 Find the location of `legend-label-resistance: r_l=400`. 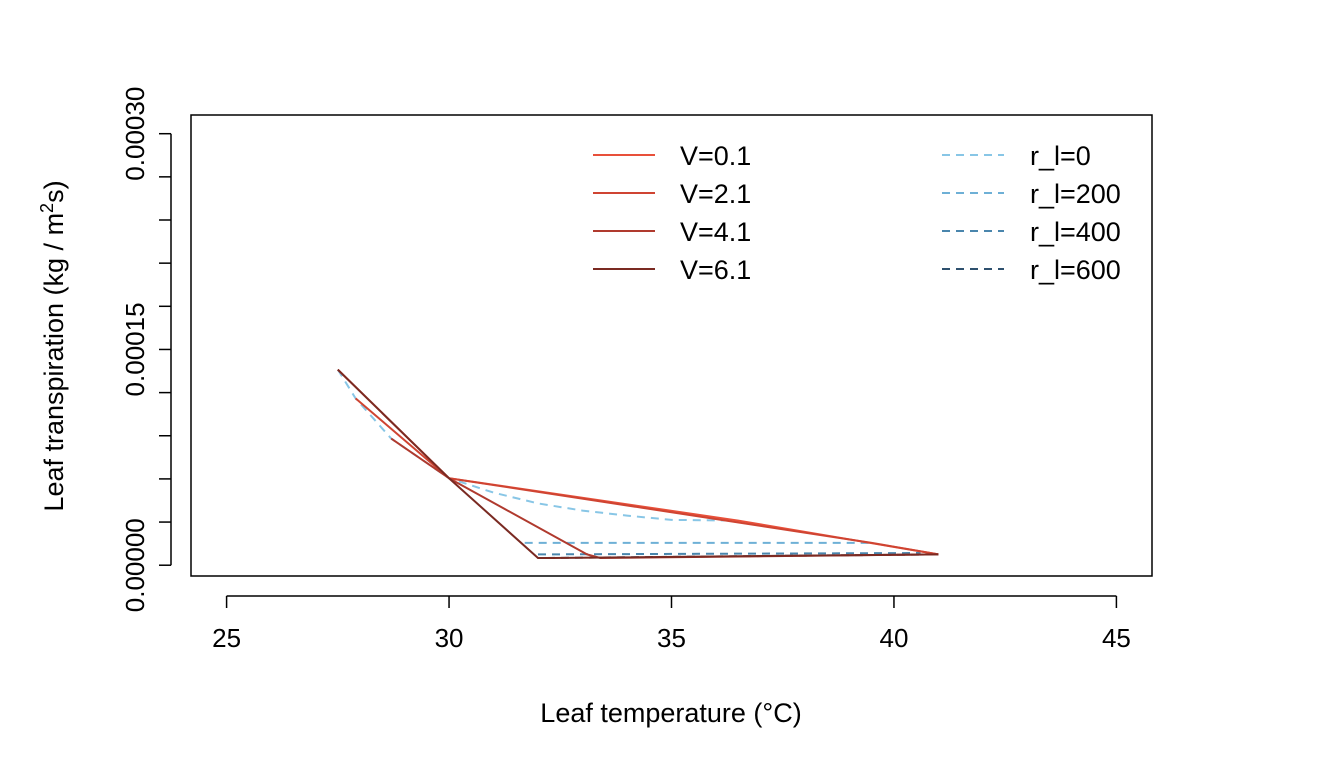

legend-label-resistance: r_l=400 is located at coordinates (1075, 232).